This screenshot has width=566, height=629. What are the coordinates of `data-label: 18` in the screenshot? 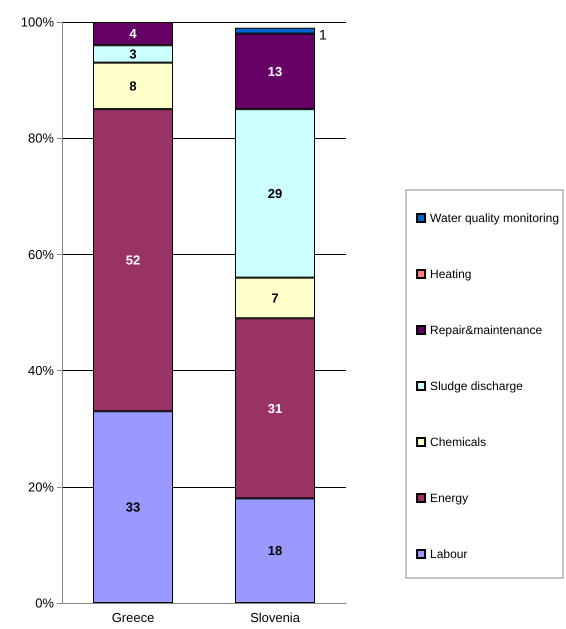 It's located at (275, 550).